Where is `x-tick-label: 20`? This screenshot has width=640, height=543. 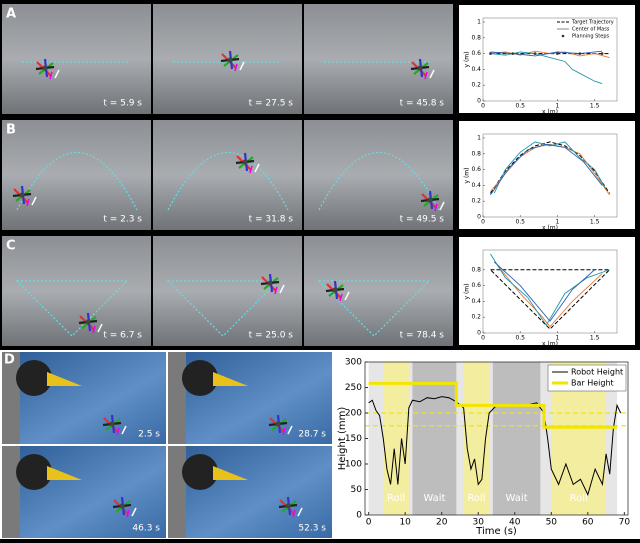 x-tick-label: 20 is located at coordinates (442, 523).